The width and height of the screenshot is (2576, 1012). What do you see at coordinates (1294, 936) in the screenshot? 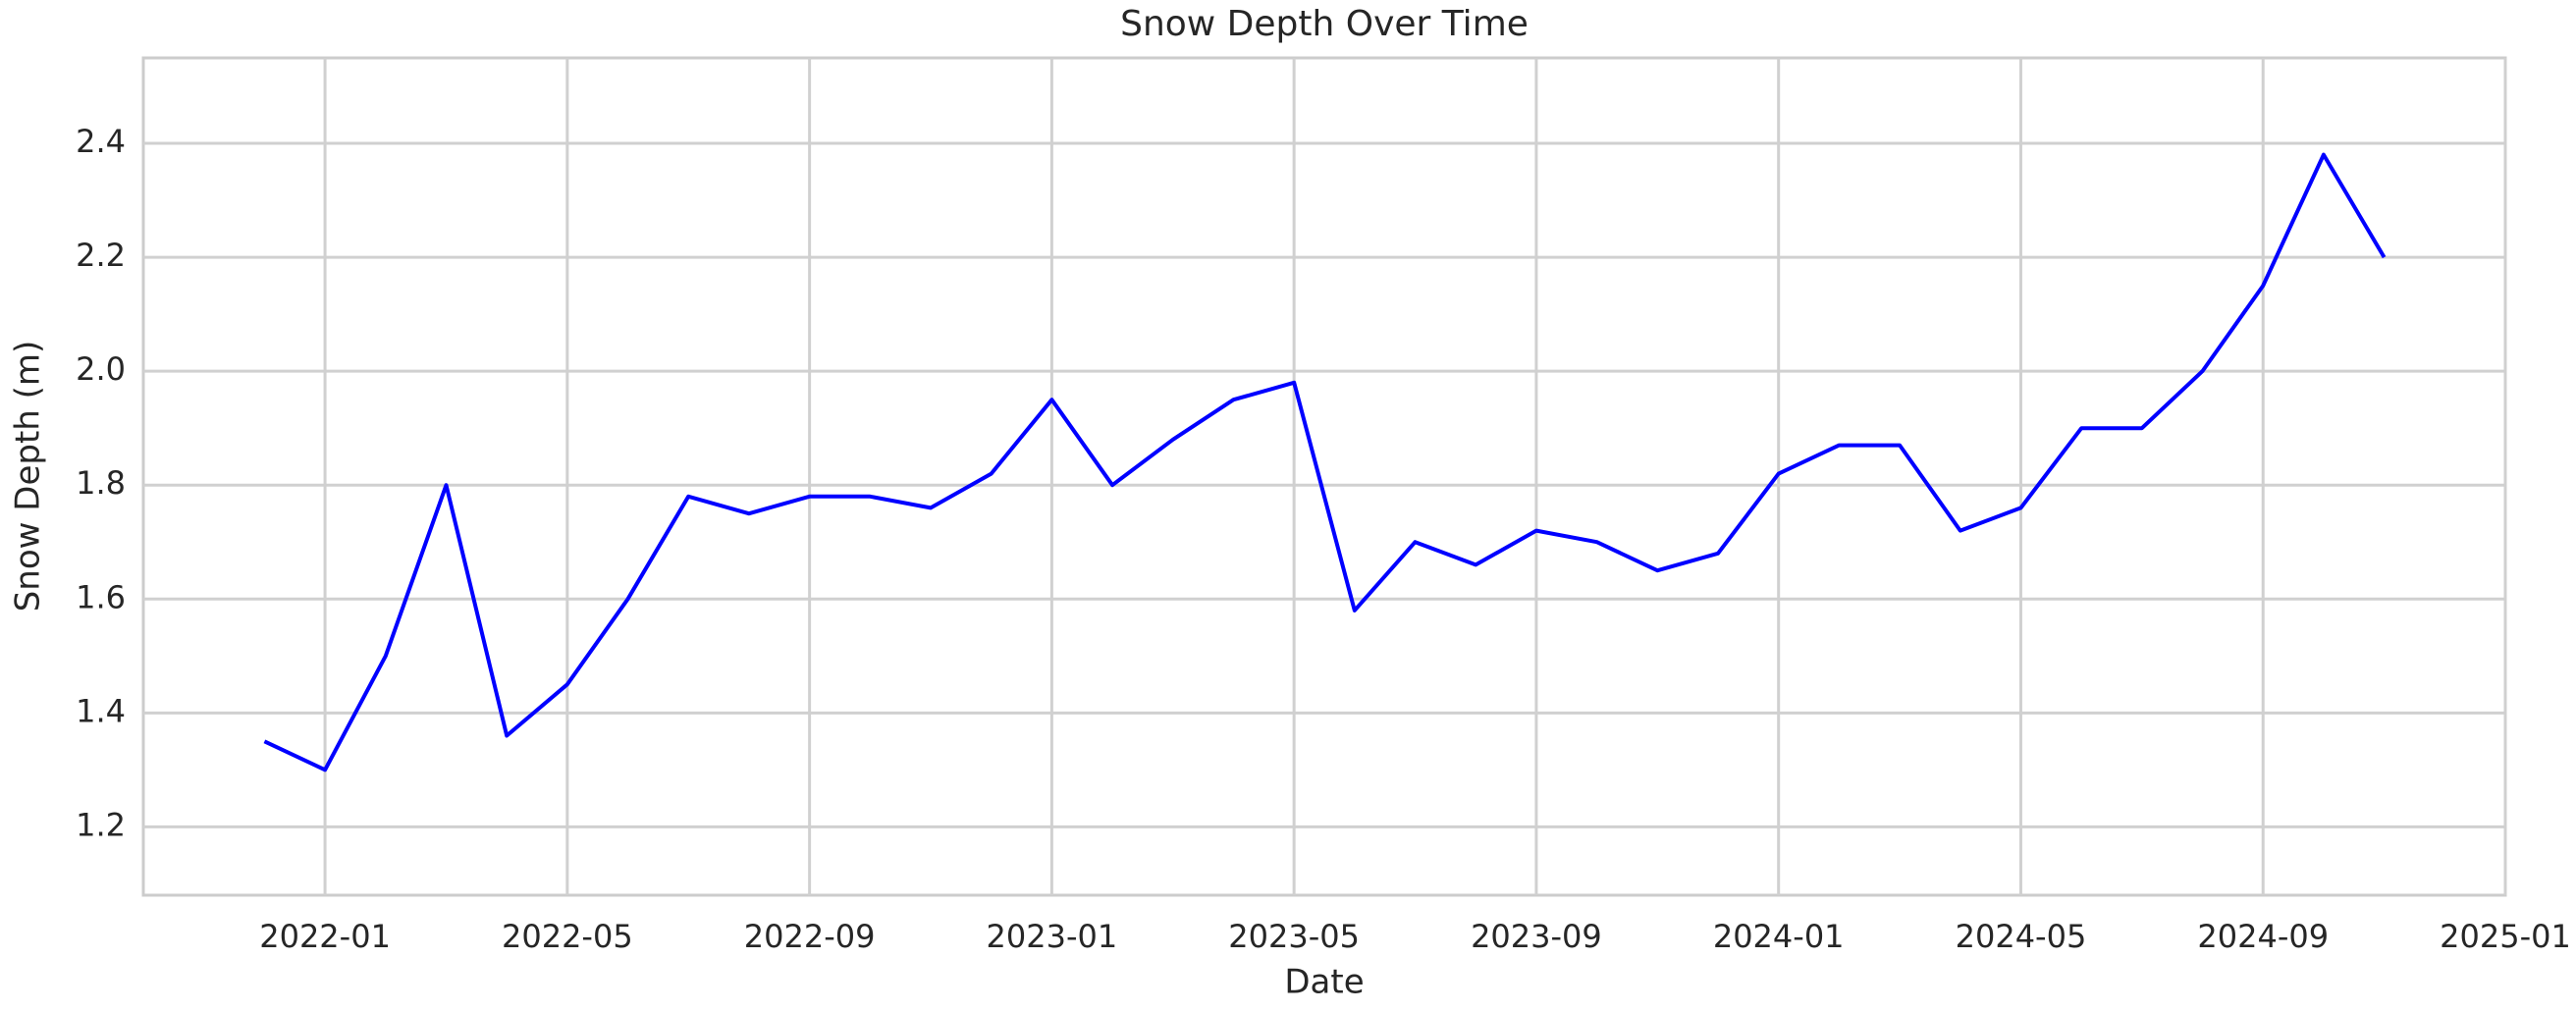
I see `x-tick-label: 2023-05` at bounding box center [1294, 936].